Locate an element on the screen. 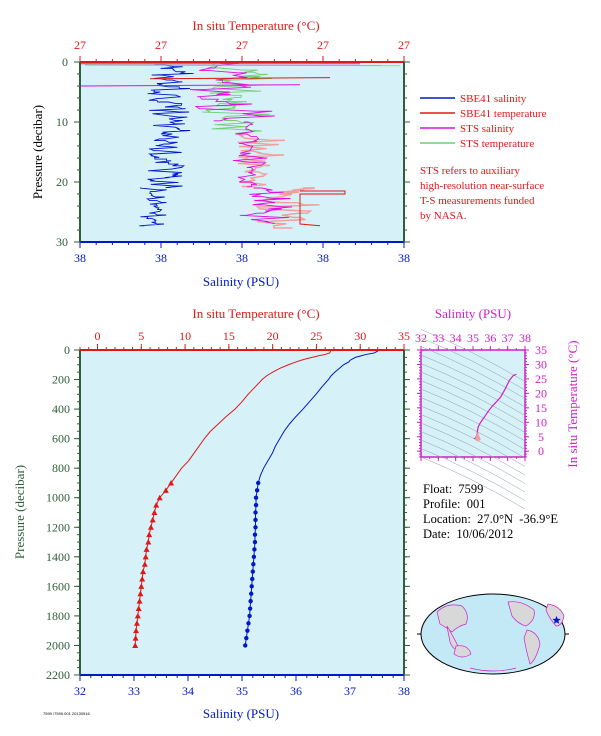 Image resolution: width=601 pixels, height=736 pixels. main-sal-tick-labels: 32 33 34 35 36 37 38 is located at coordinates (242, 691).